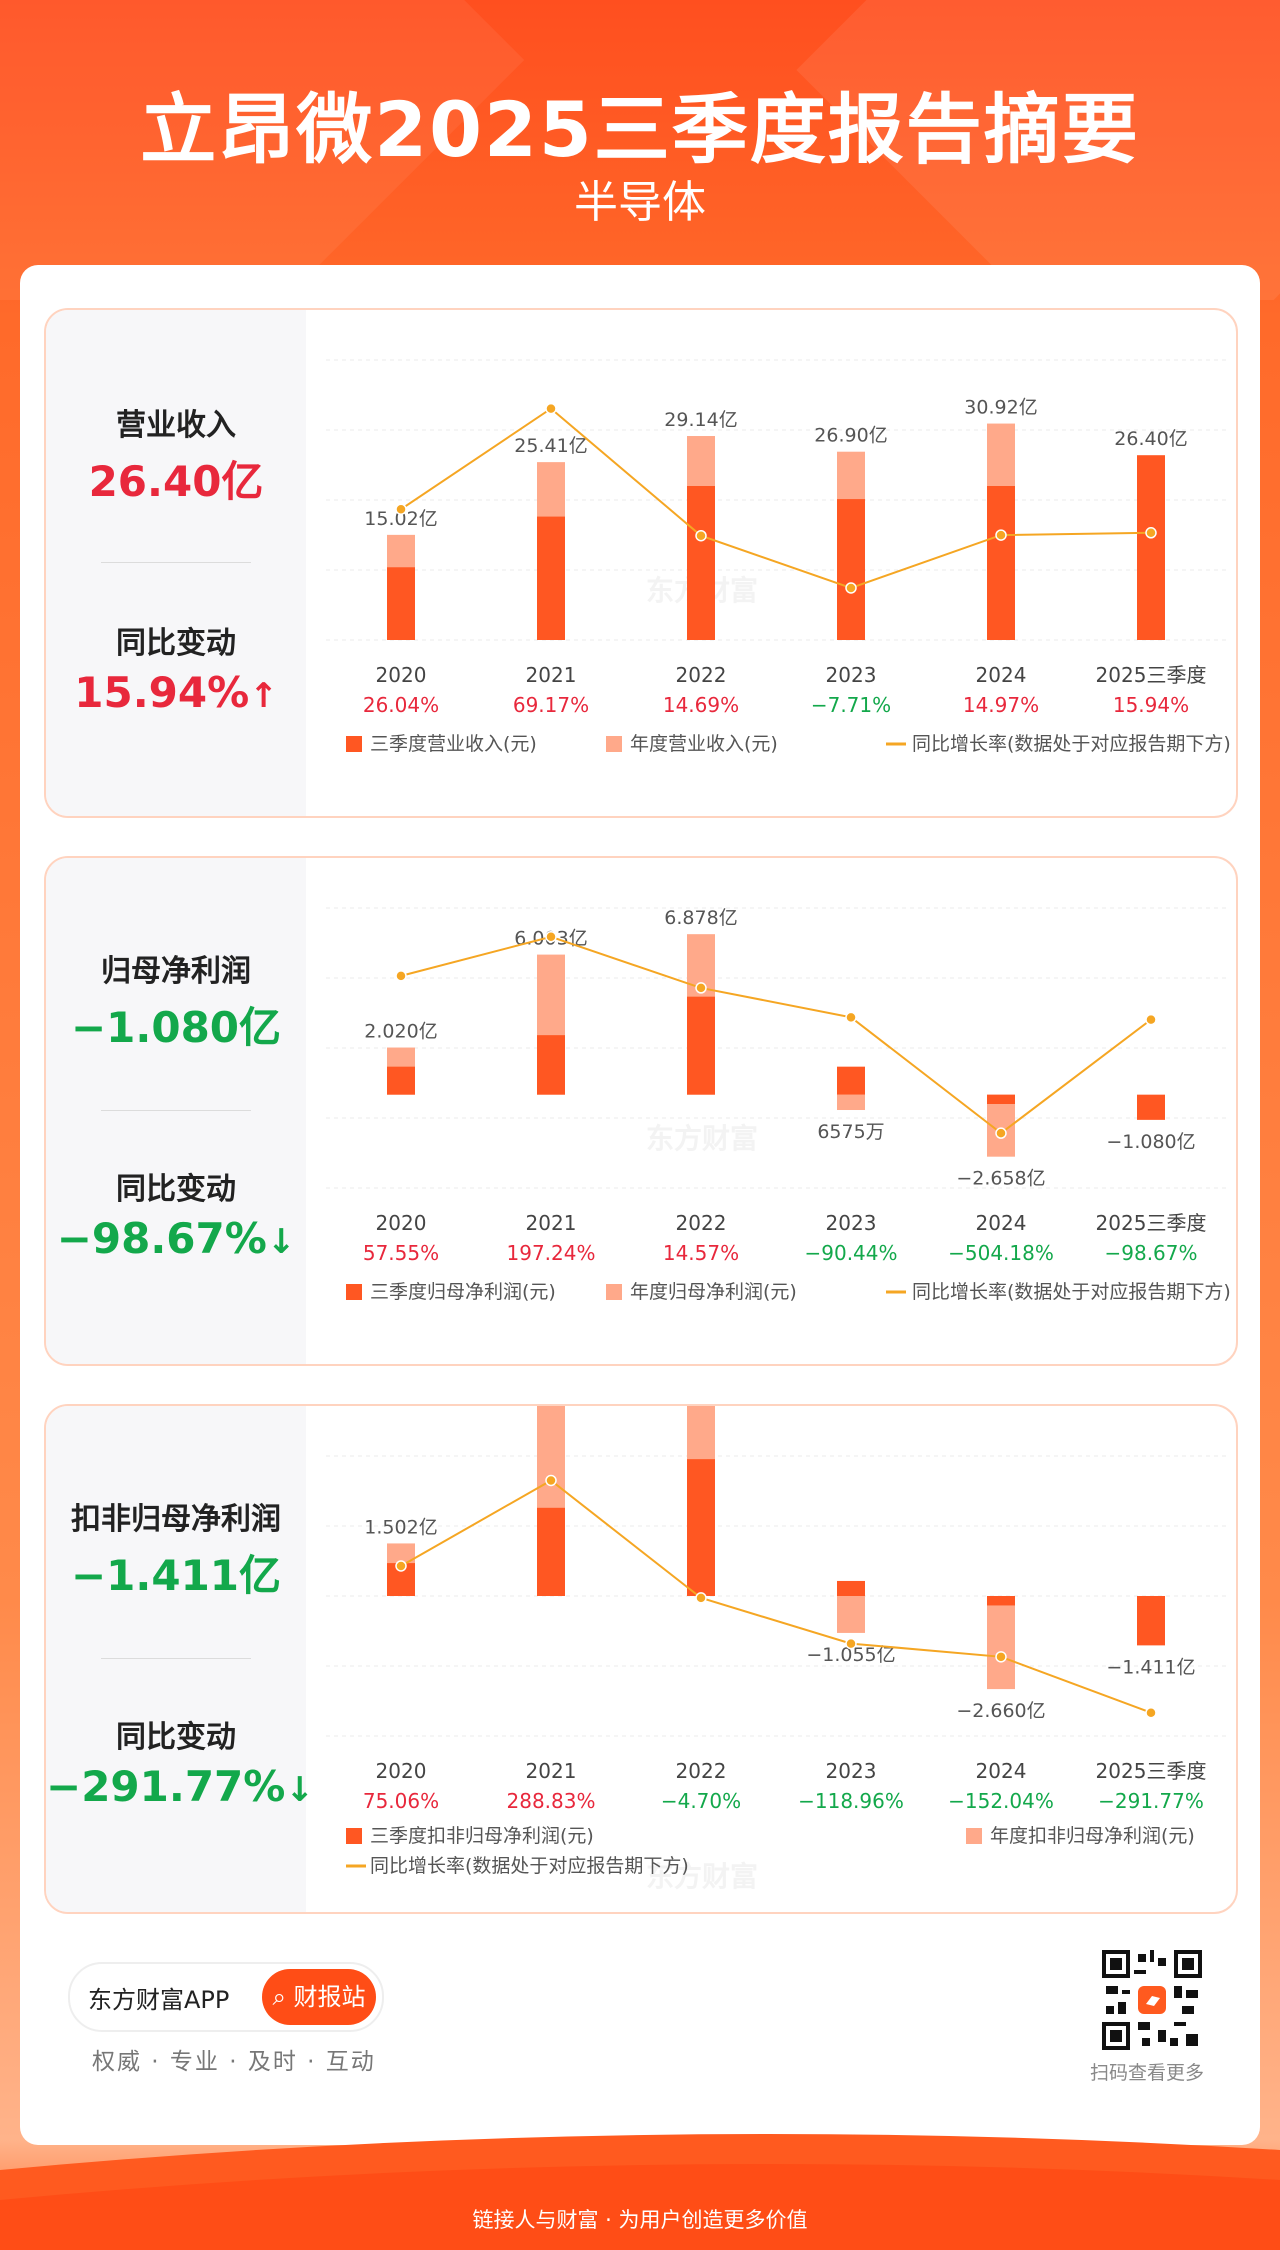 The image size is (1280, 2250). I want to click on net-profit-summary: 归母净利润 −1.080亿 同比变动 −98.67%↓, so click(176, 1111).